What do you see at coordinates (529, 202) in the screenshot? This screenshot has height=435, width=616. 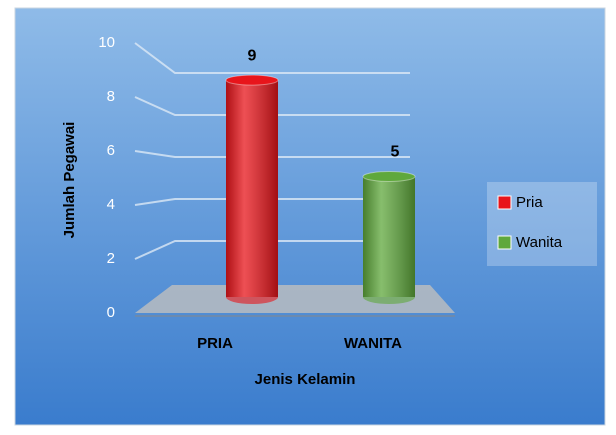 I see `legend-label: Pria` at bounding box center [529, 202].